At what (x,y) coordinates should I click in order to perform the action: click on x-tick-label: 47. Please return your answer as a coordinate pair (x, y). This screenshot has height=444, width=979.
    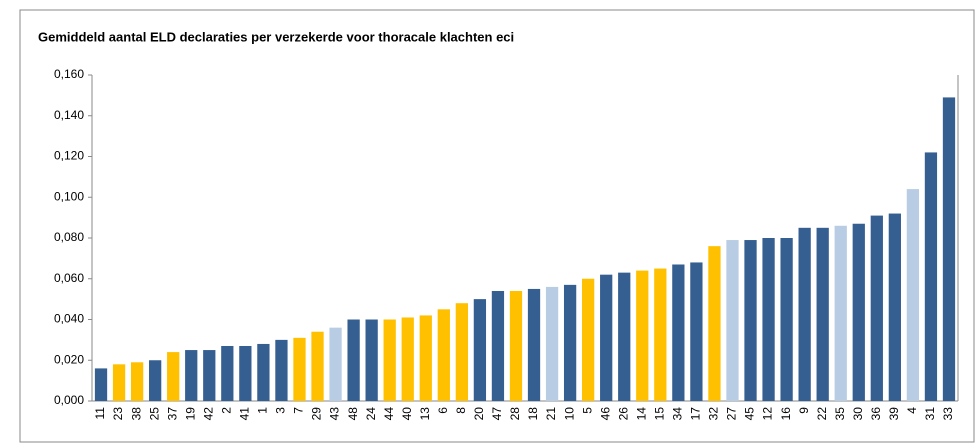
    Looking at the image, I should click on (497, 414).